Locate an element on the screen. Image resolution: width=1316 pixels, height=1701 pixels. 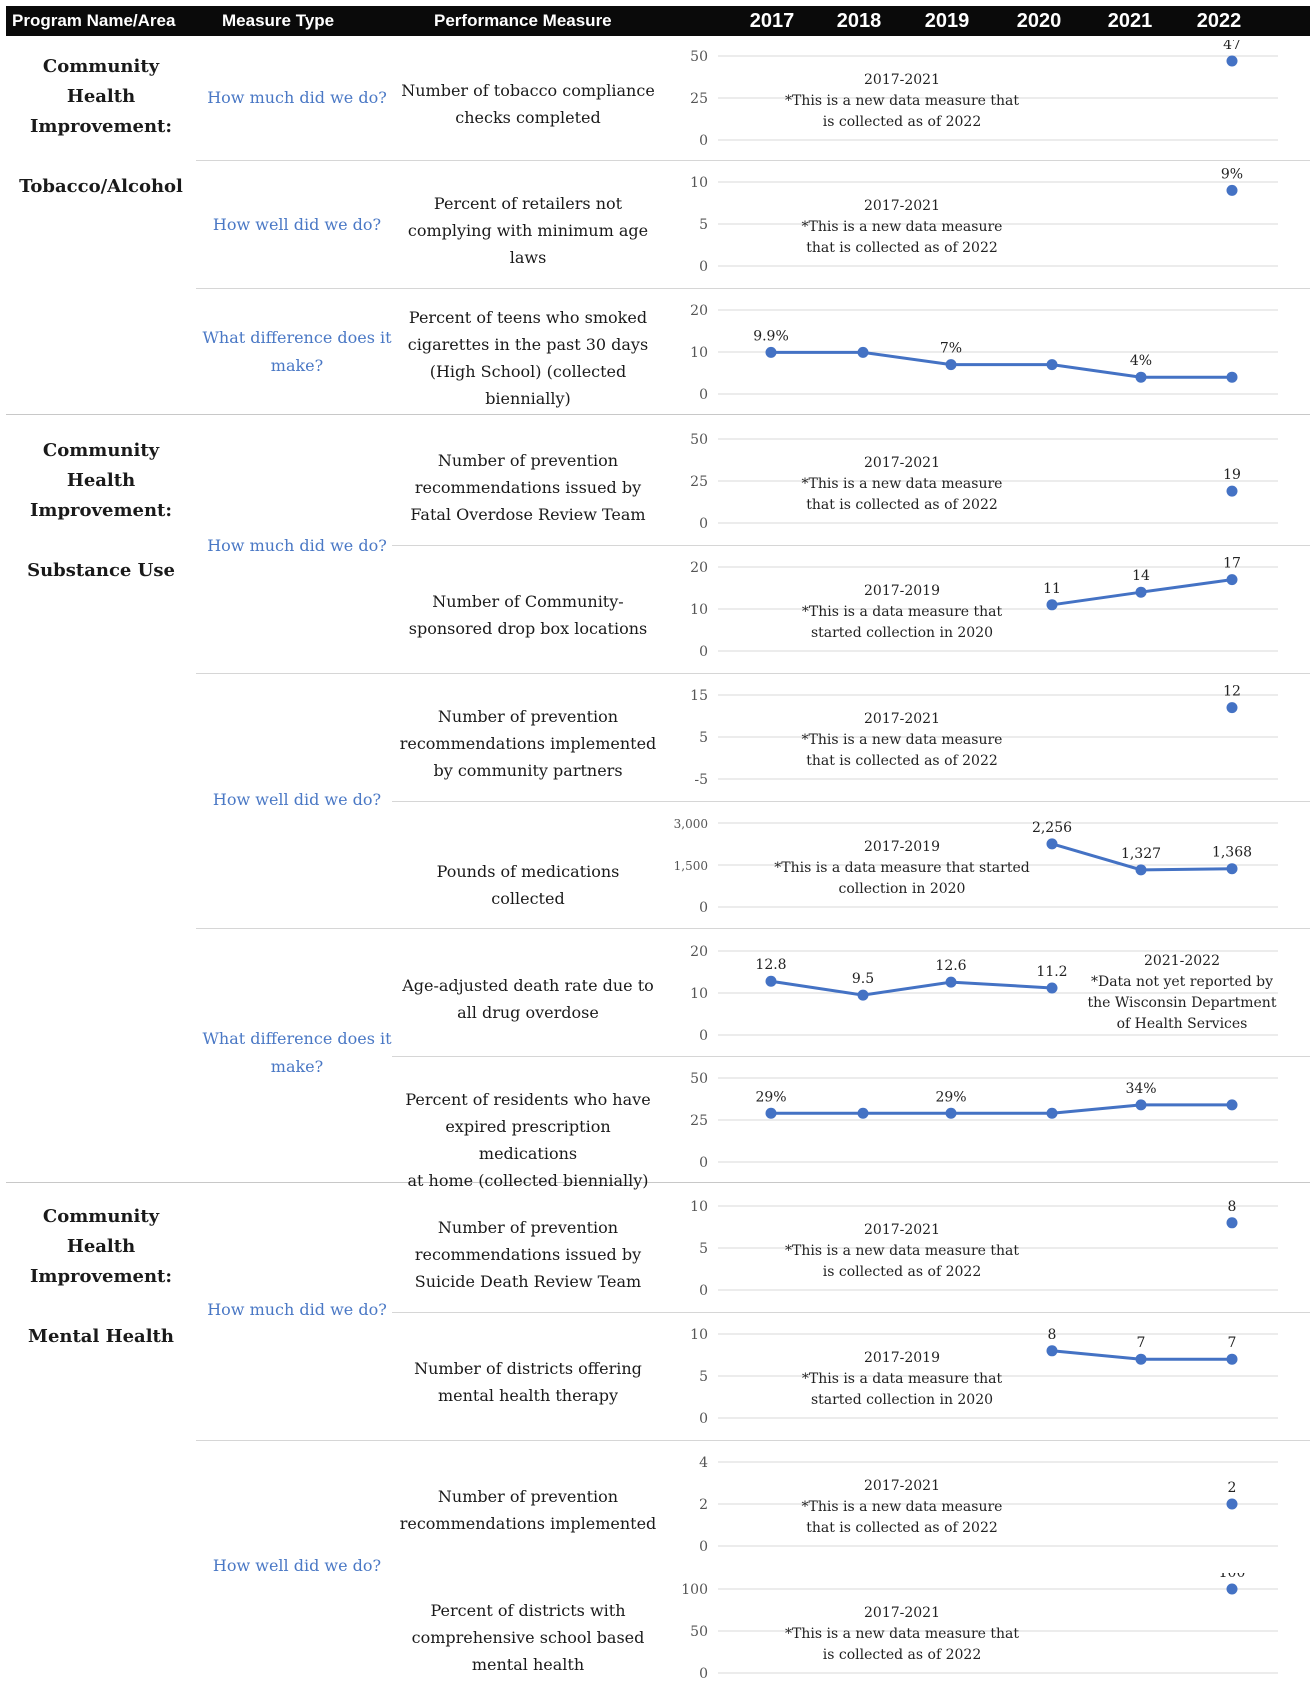
performance-measure-line: (High School) (collected is located at coordinates (528, 371).